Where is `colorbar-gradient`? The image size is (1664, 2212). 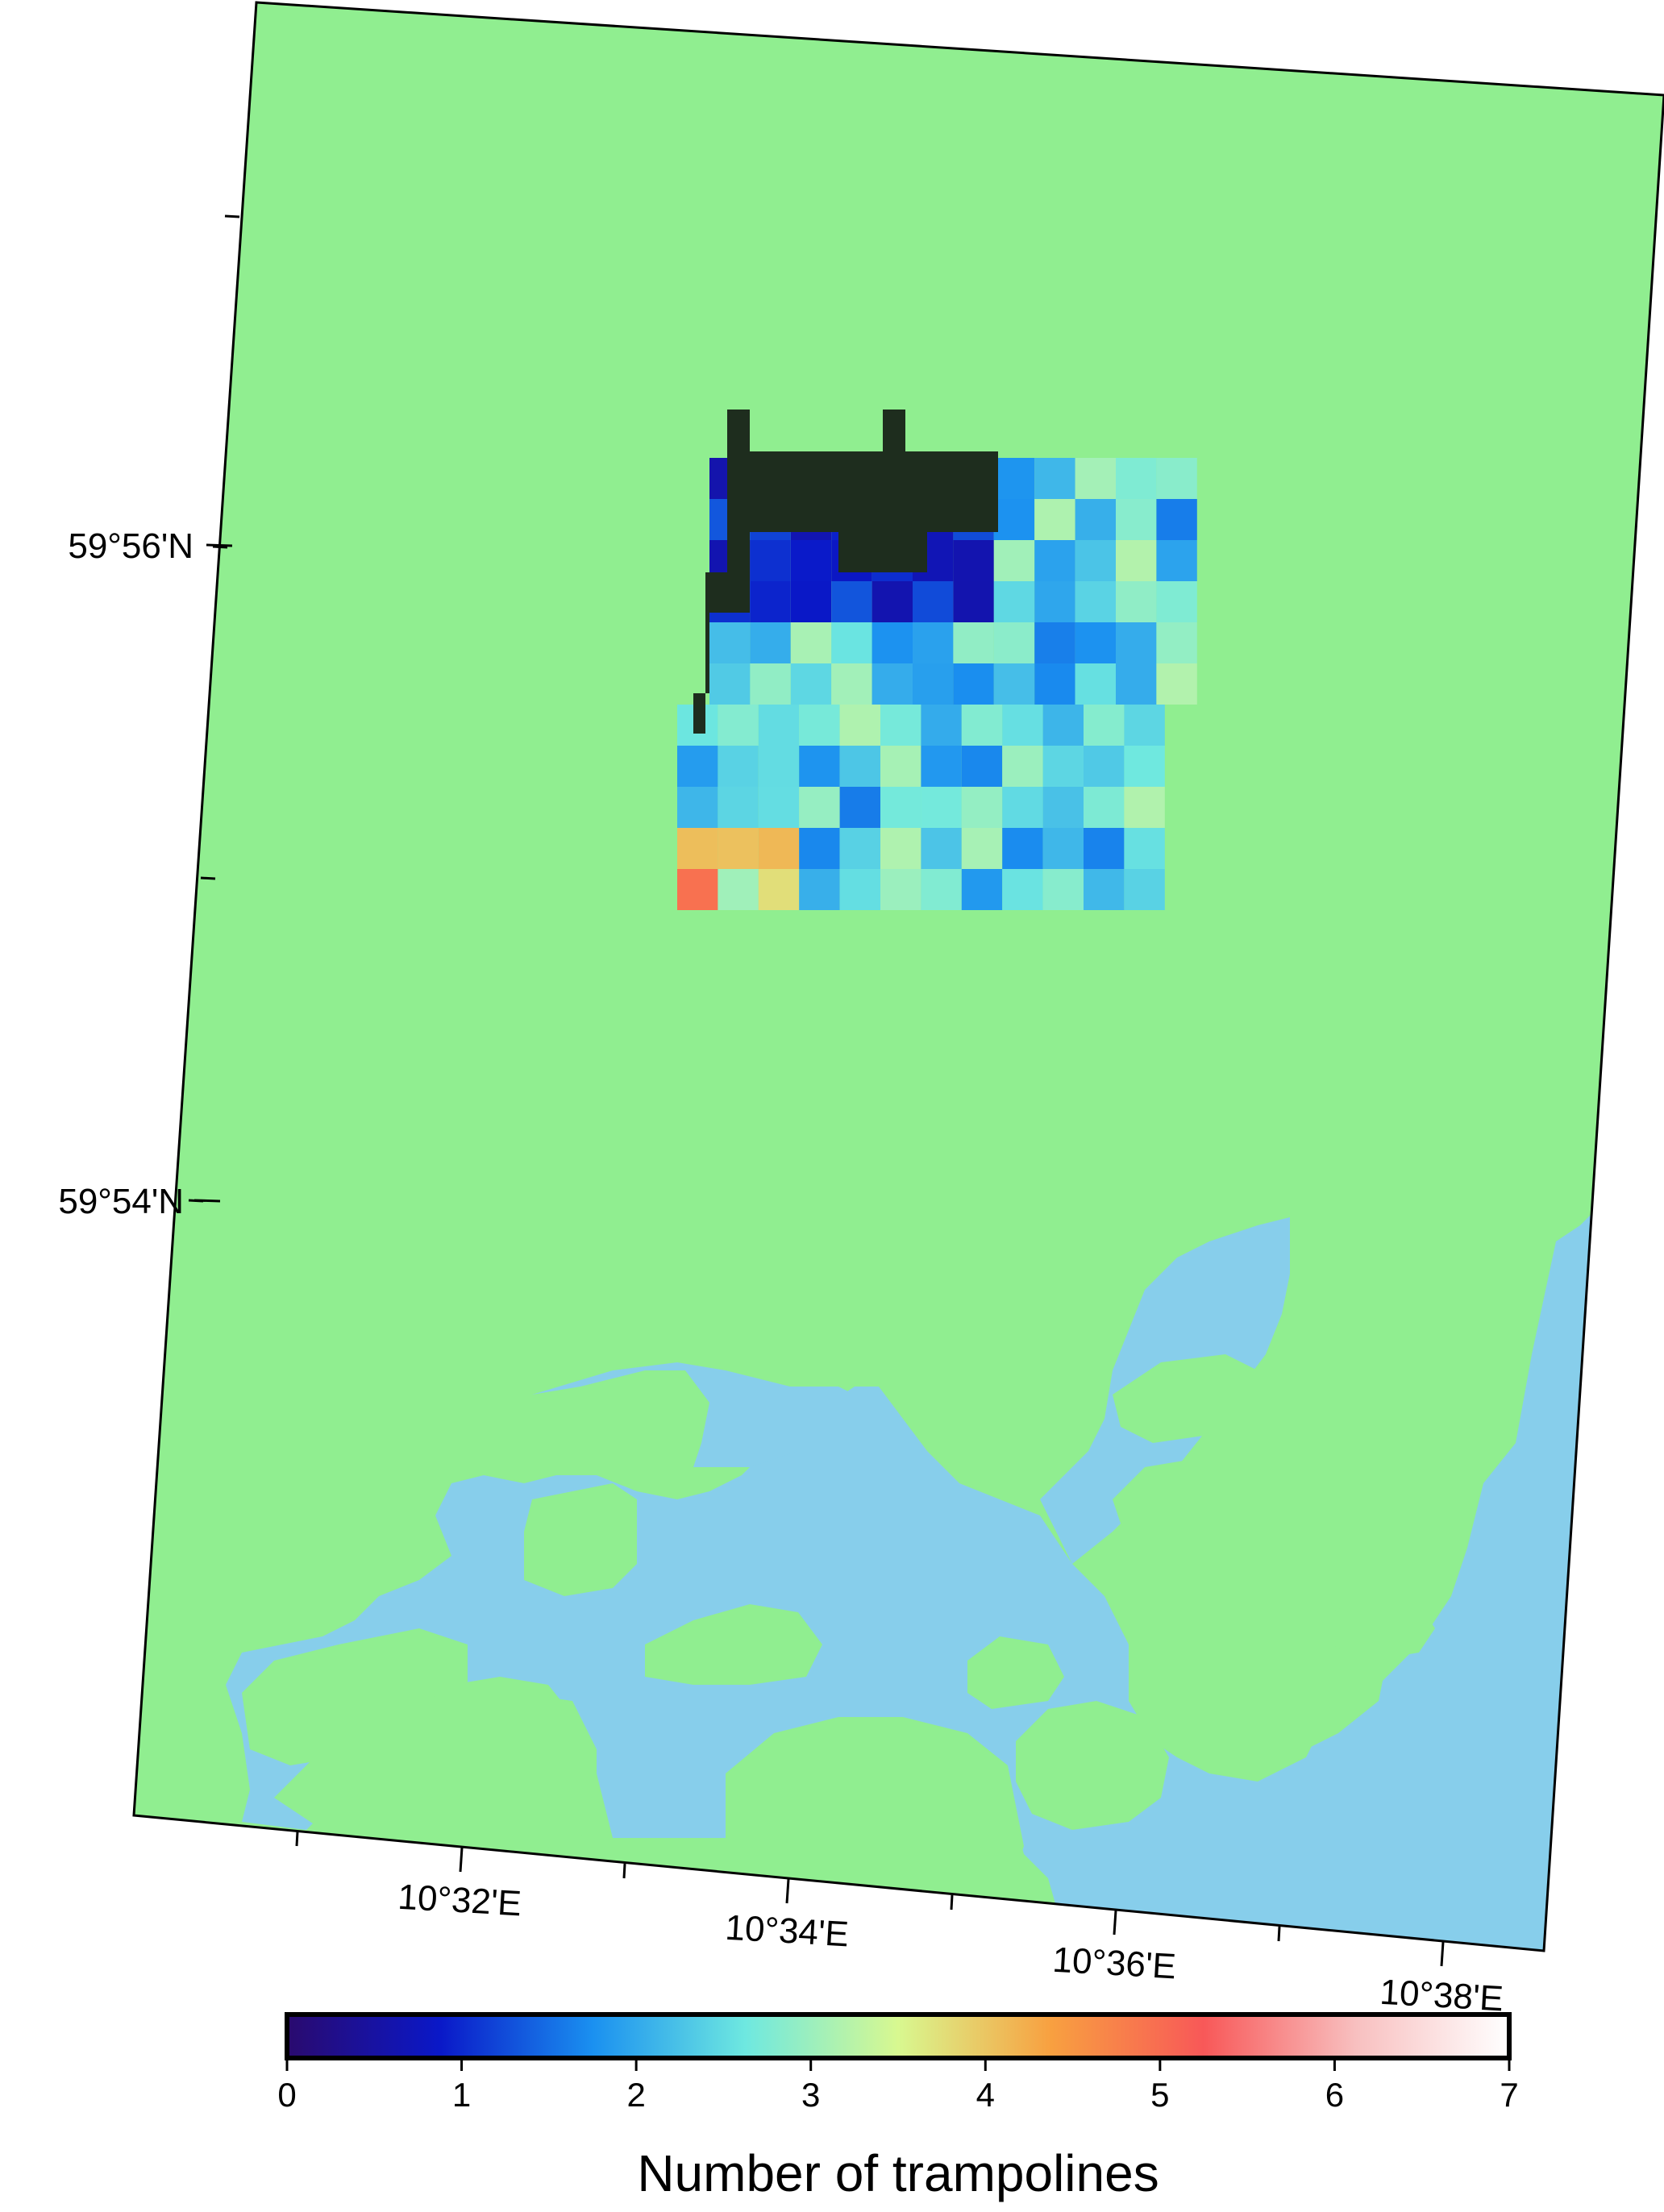
colorbar-gradient is located at coordinates (898, 2036).